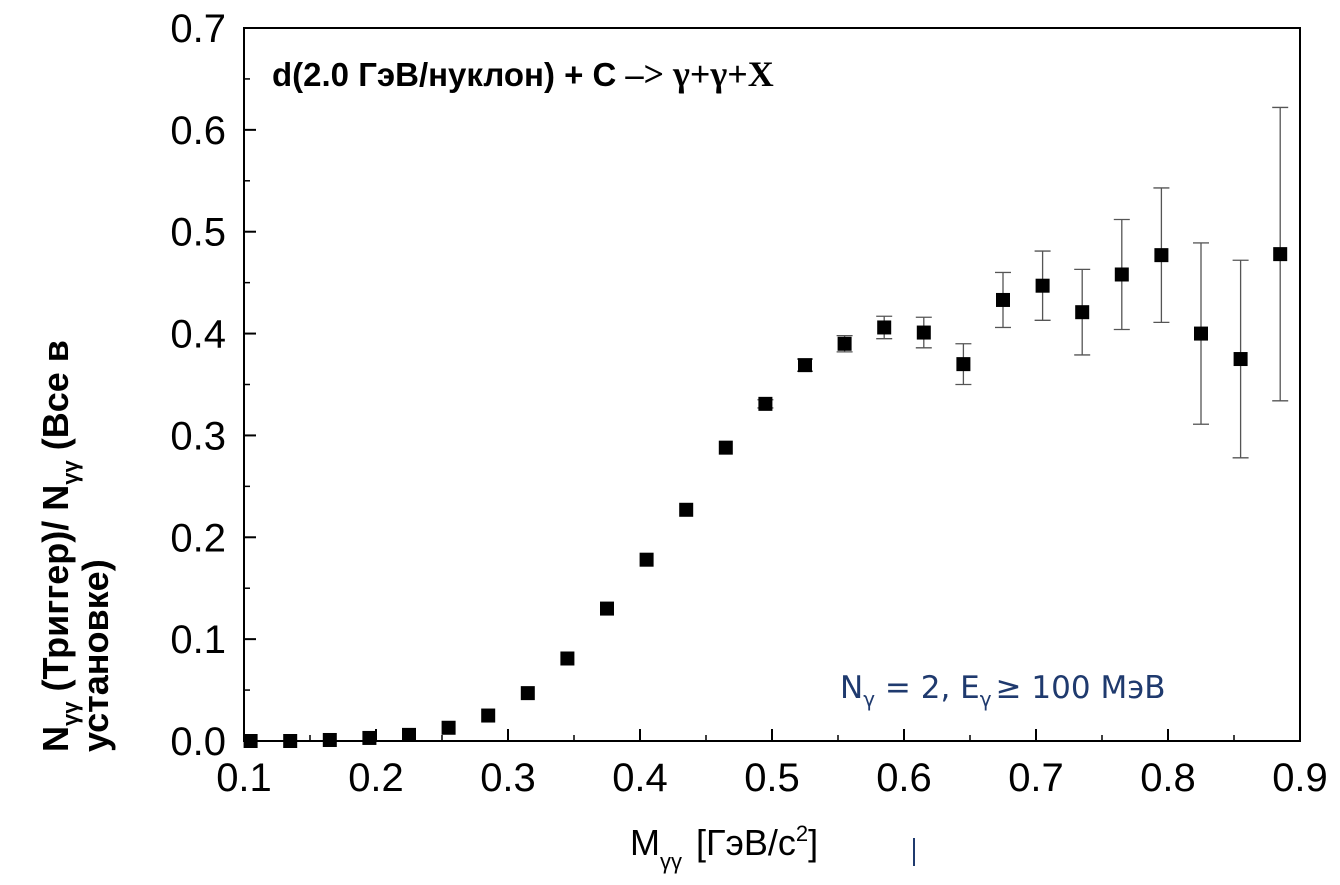  What do you see at coordinates (55, 593) in the screenshot?
I see `y-label-mid: (Триггер)/ N` at bounding box center [55, 593].